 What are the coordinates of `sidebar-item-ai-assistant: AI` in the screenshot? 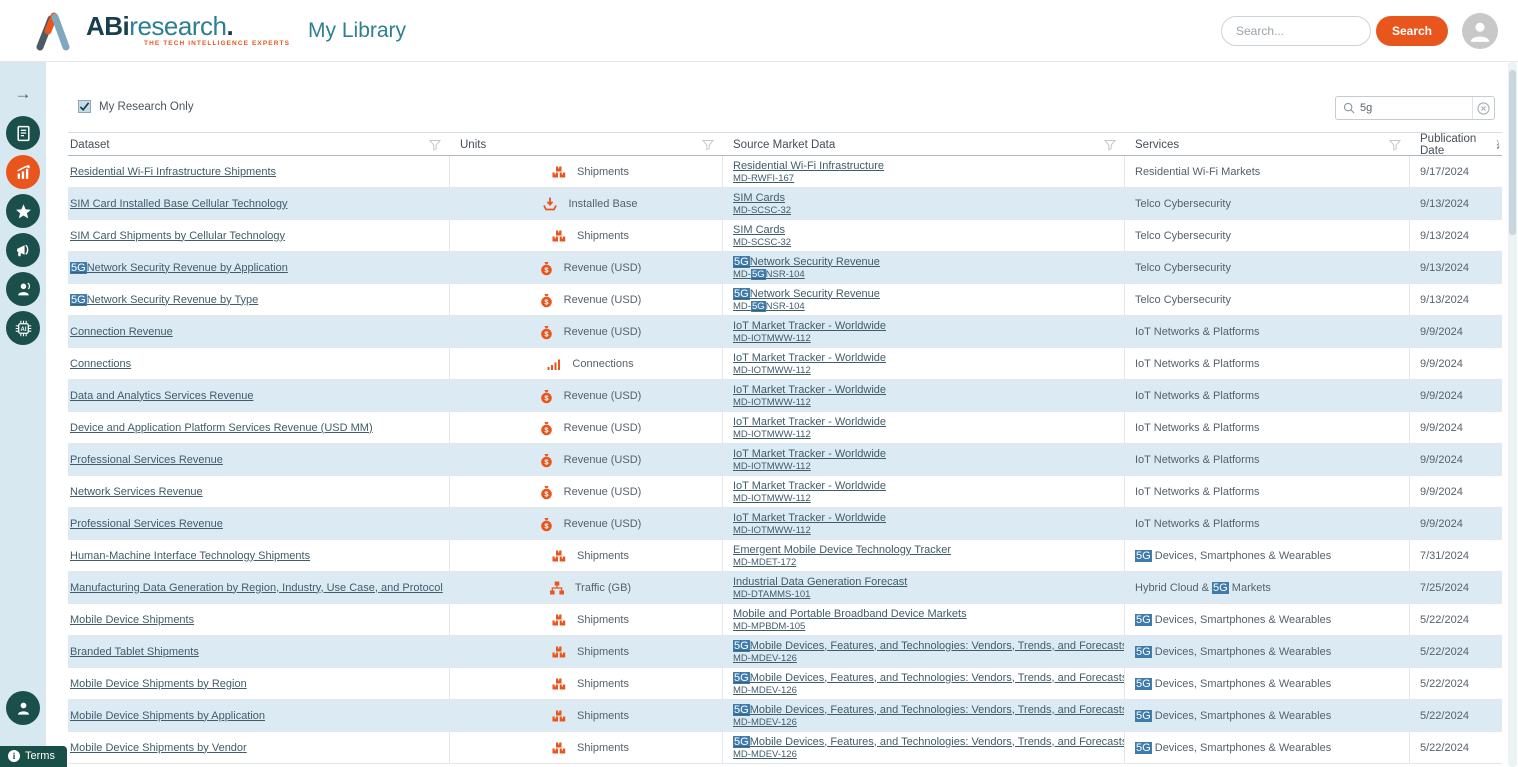 It's located at (23, 328).